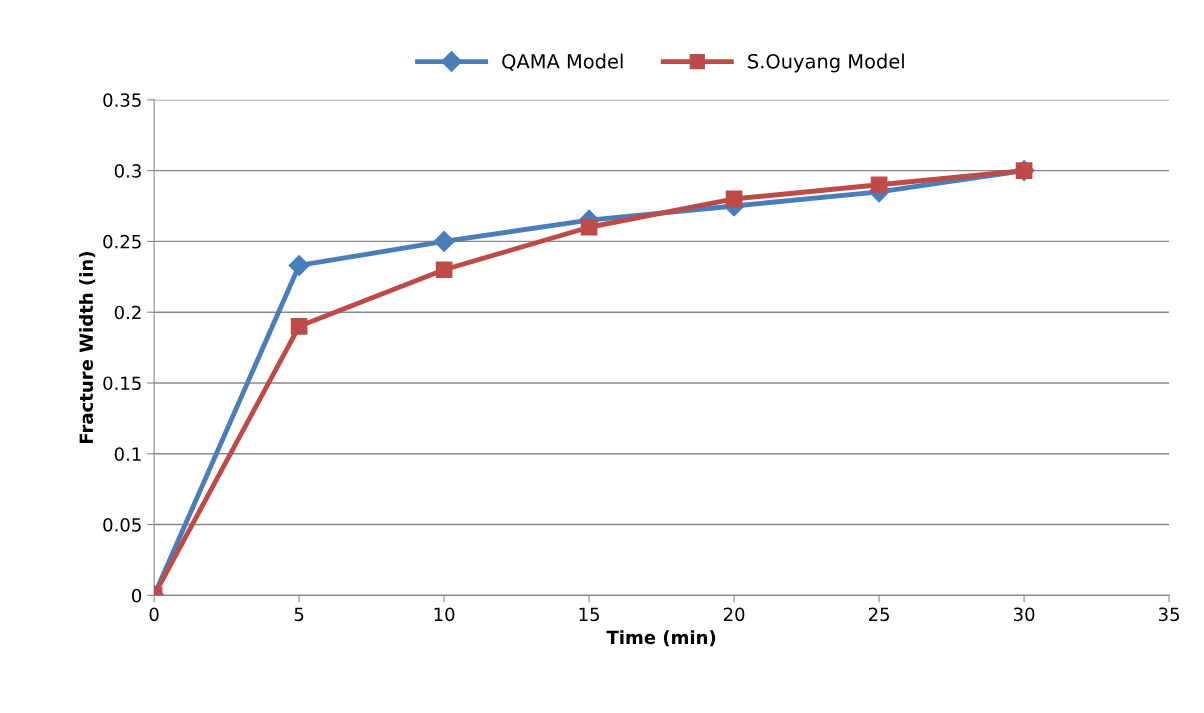 This screenshot has width=1204, height=713. I want to click on y-tick-label: 0.15, so click(122, 383).